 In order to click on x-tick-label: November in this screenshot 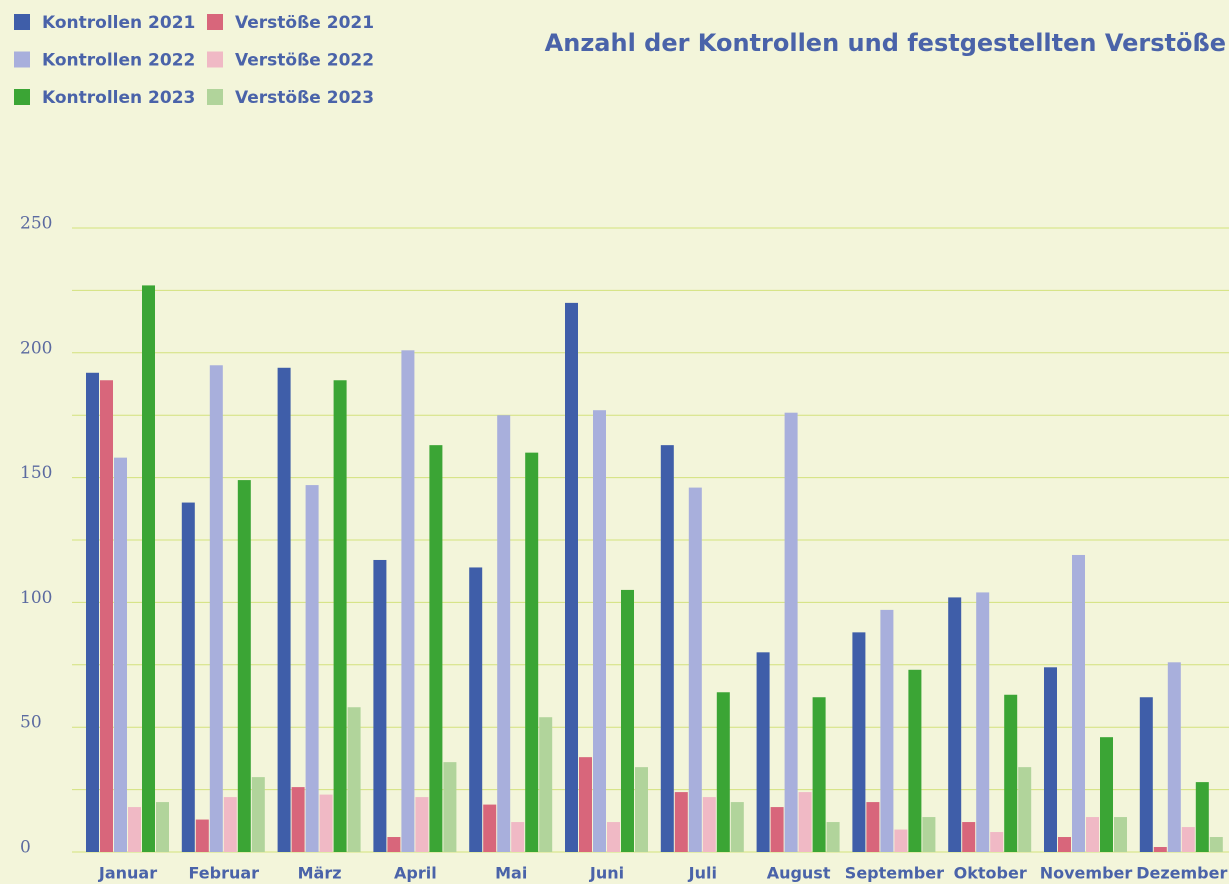, I will do `click(1086, 873)`.